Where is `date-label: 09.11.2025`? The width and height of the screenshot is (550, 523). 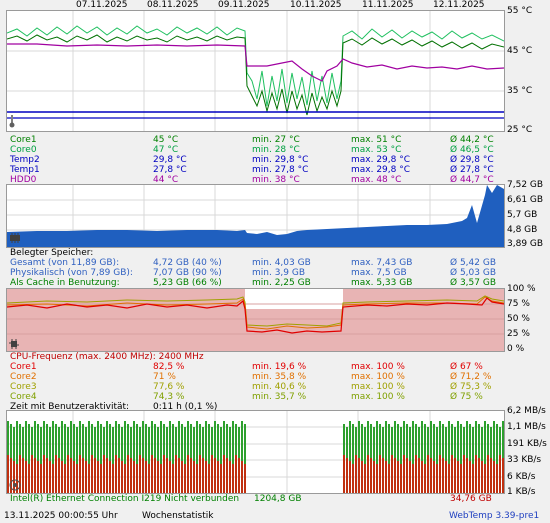 date-label: 09.11.2025 is located at coordinates (244, 5).